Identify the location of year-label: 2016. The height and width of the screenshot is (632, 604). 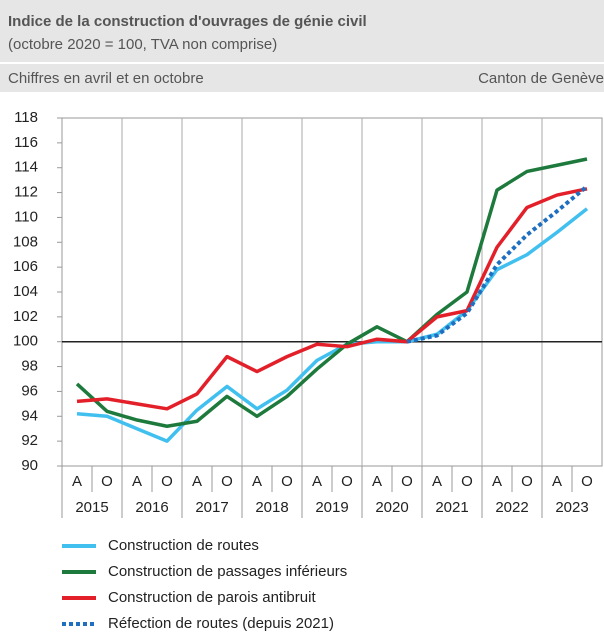
(151, 507).